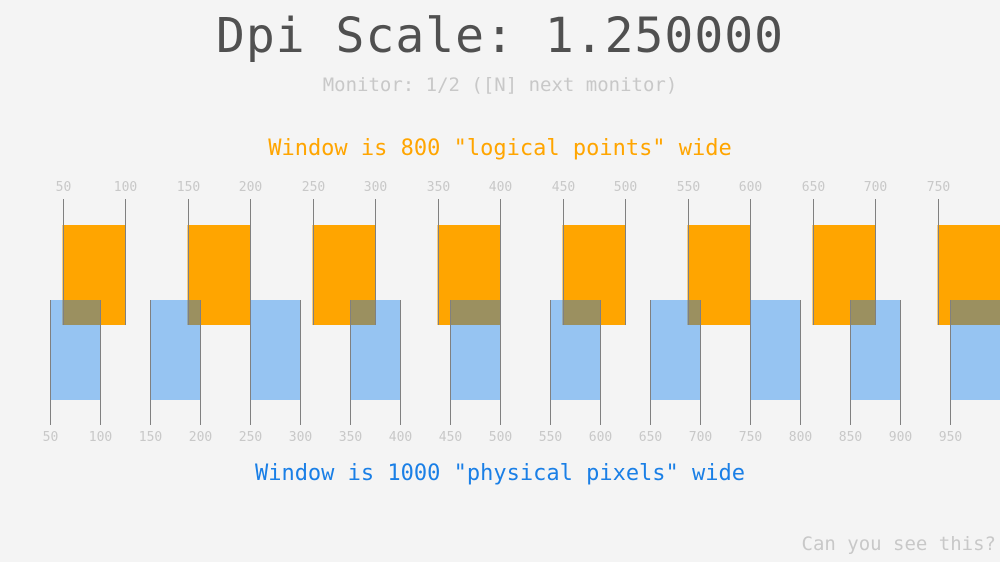  Describe the element at coordinates (51, 437) in the screenshot. I see `physical-tick-label: 50` at that location.